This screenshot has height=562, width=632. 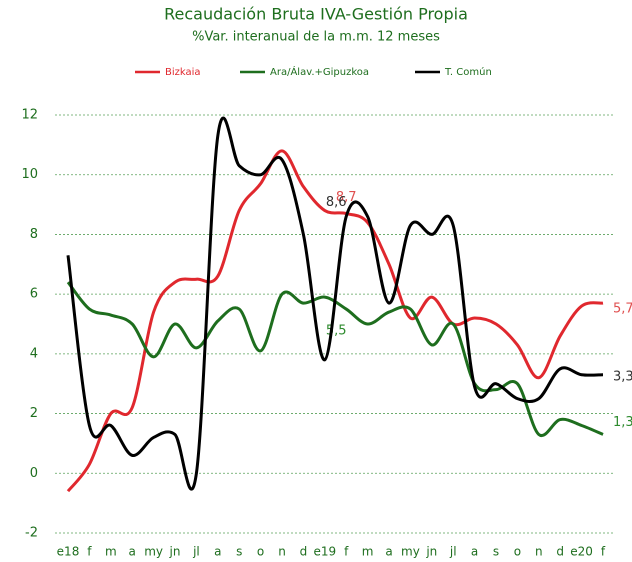 What do you see at coordinates (622, 309) in the screenshot?
I see `data-label: 5,7` at bounding box center [622, 309].